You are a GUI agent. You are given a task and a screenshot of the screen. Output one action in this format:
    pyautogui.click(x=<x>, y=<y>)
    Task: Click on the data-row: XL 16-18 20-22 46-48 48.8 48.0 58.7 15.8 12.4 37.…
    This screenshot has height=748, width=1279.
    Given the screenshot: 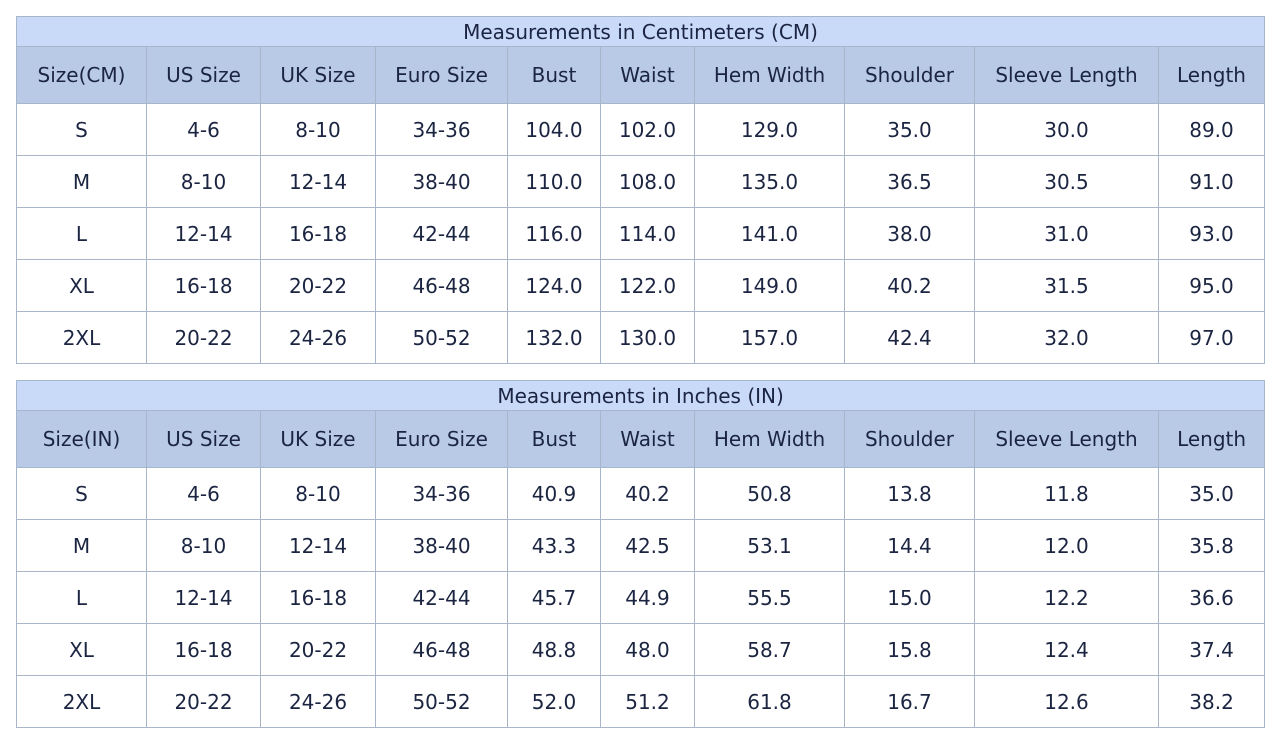 What is the action you would take?
    pyautogui.click(x=641, y=649)
    